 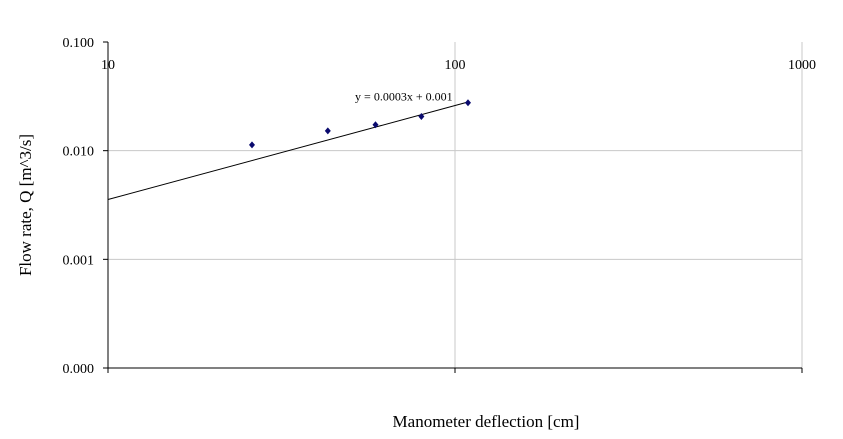 I want to click on trendline-line, so click(x=287, y=151).